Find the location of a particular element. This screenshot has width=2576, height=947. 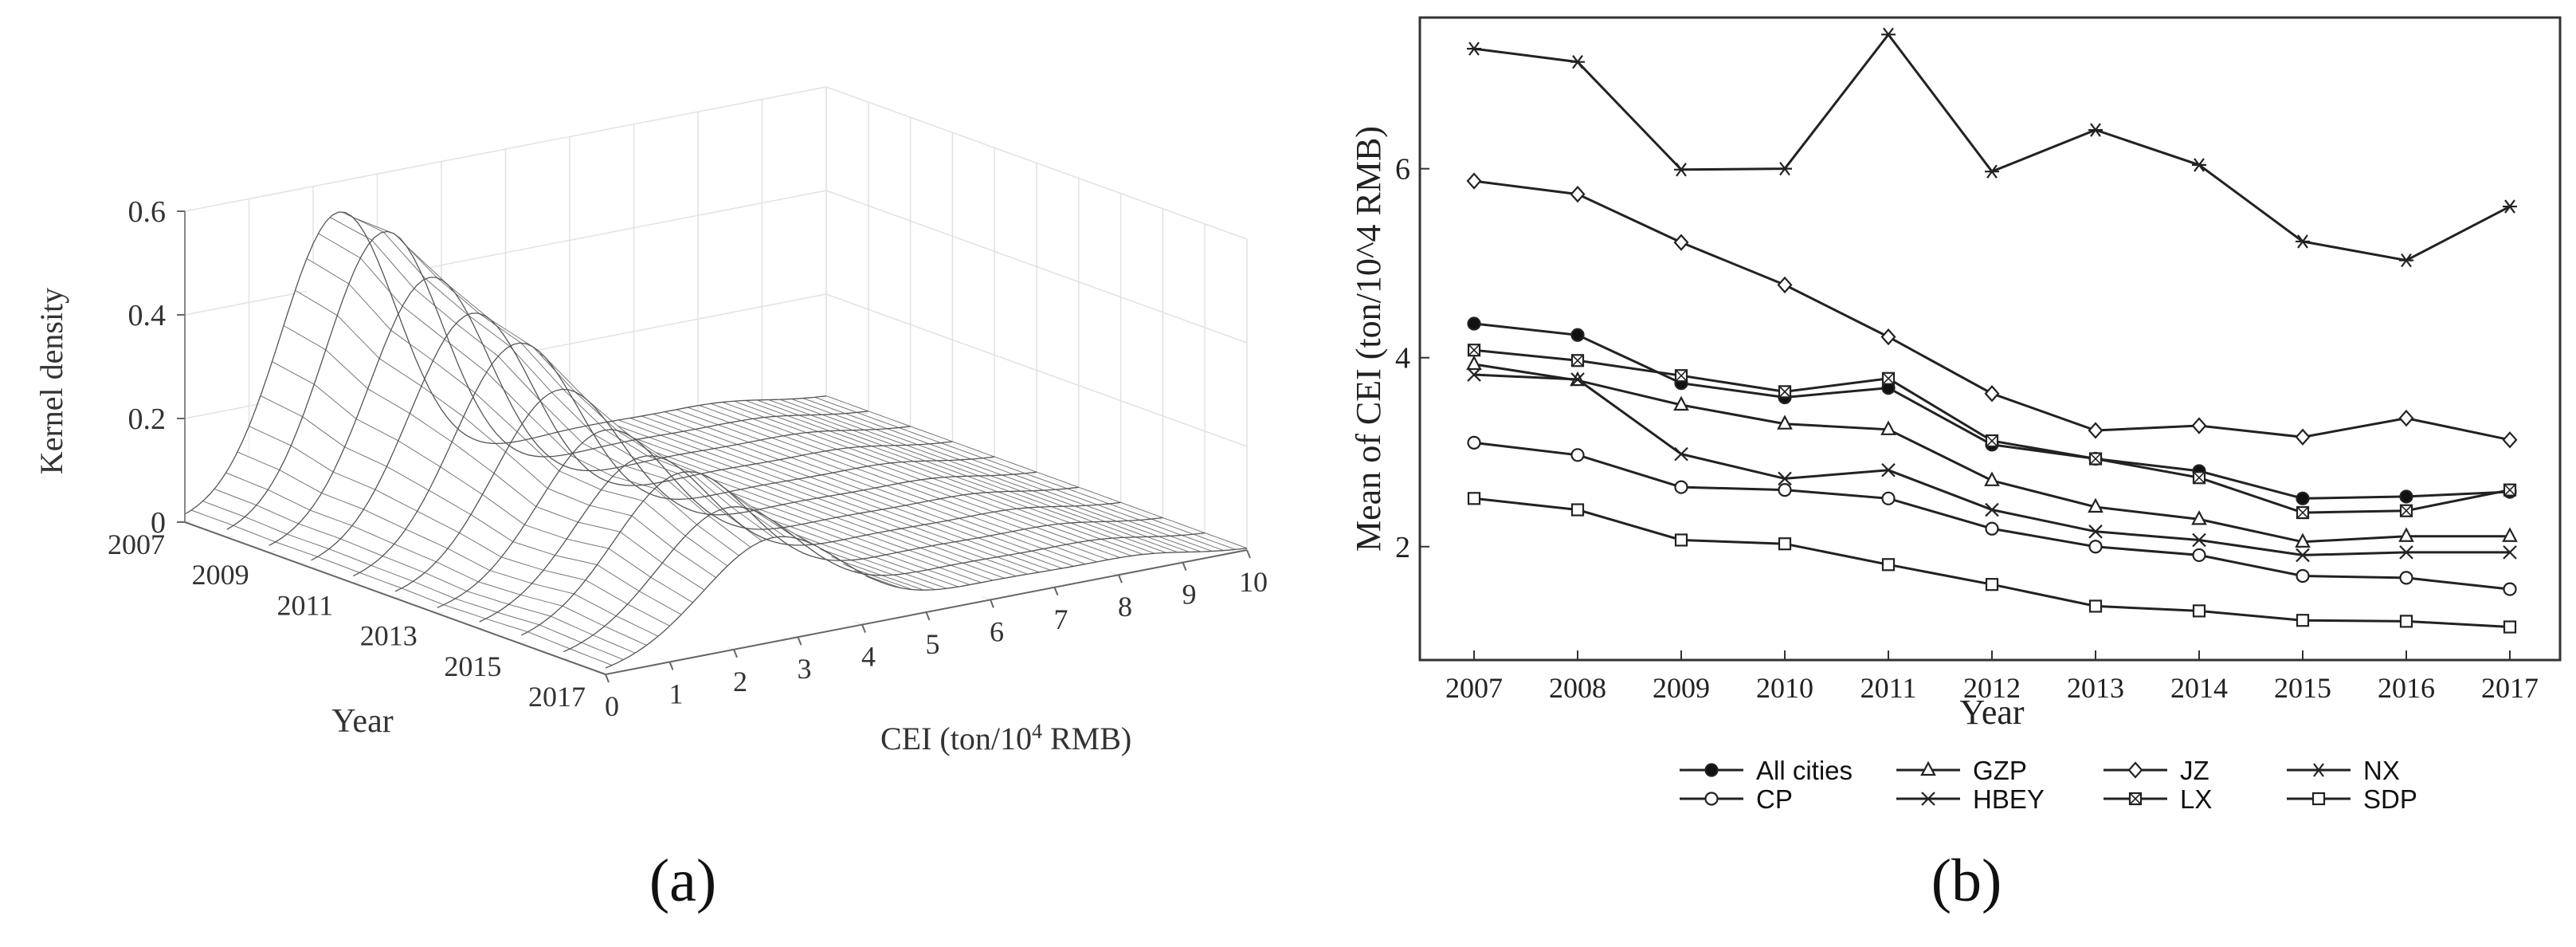

legend-label: JZ is located at coordinates (2194, 770).